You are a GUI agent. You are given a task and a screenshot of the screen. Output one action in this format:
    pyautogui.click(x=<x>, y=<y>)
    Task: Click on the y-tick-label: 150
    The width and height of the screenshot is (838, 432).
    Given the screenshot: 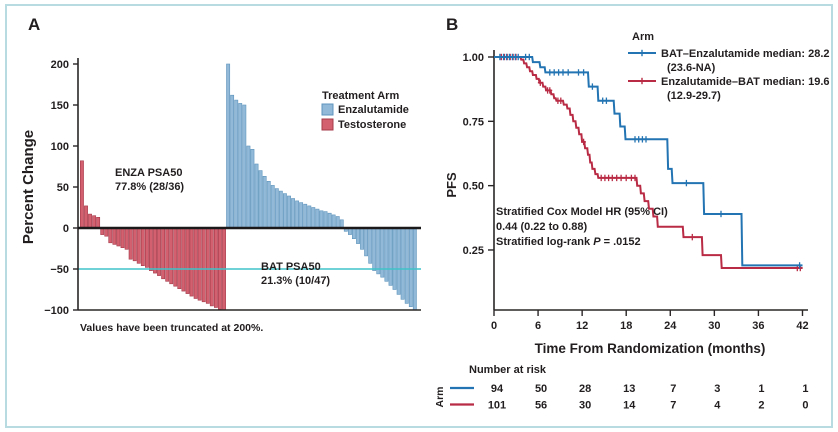 What is the action you would take?
    pyautogui.click(x=60, y=106)
    